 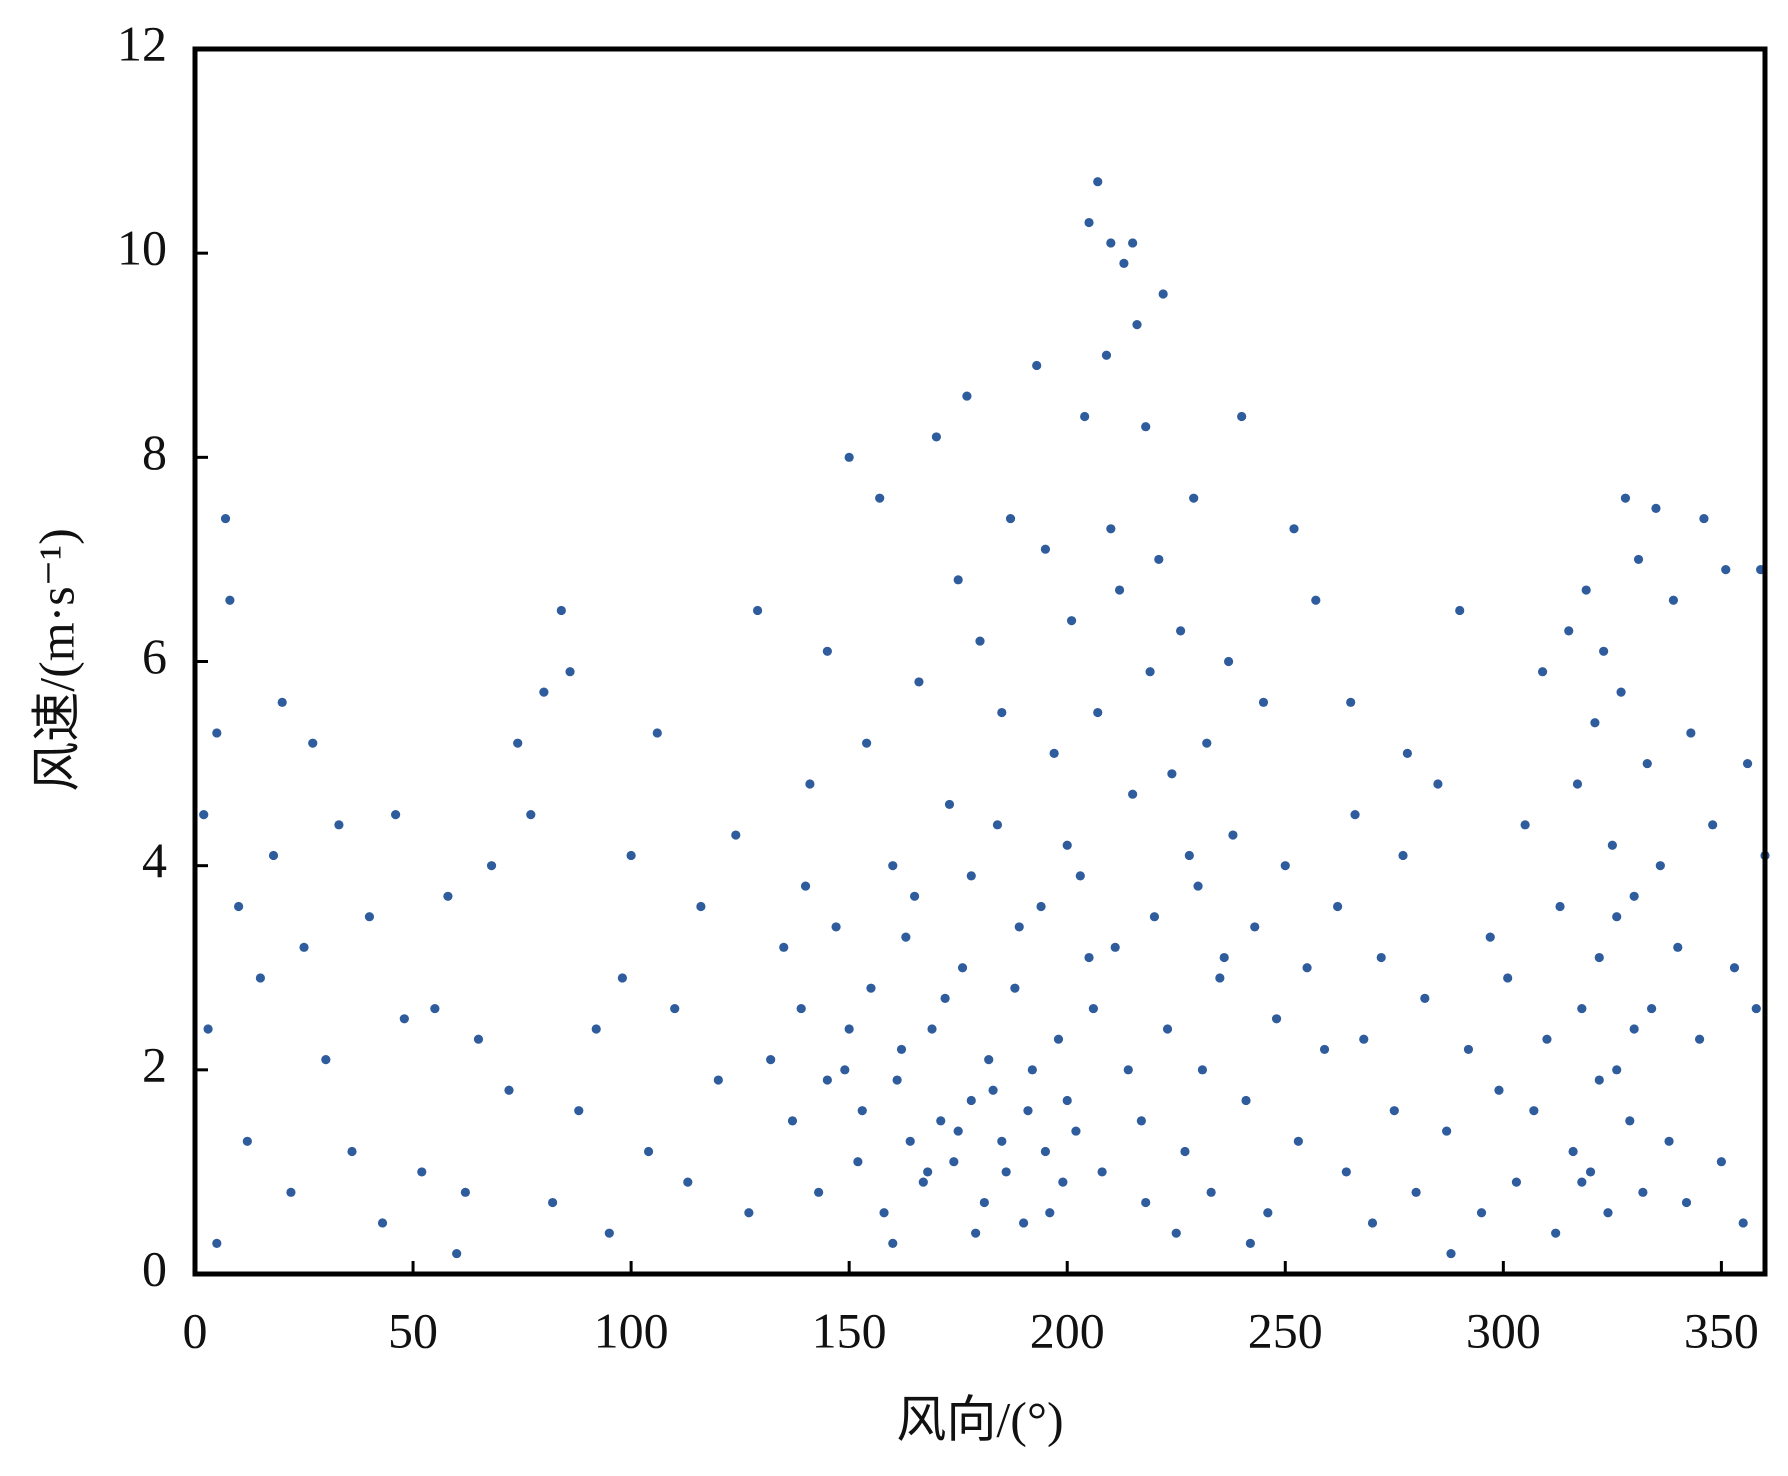 What do you see at coordinates (154, 1268) in the screenshot?
I see `y-tick-label: 0` at bounding box center [154, 1268].